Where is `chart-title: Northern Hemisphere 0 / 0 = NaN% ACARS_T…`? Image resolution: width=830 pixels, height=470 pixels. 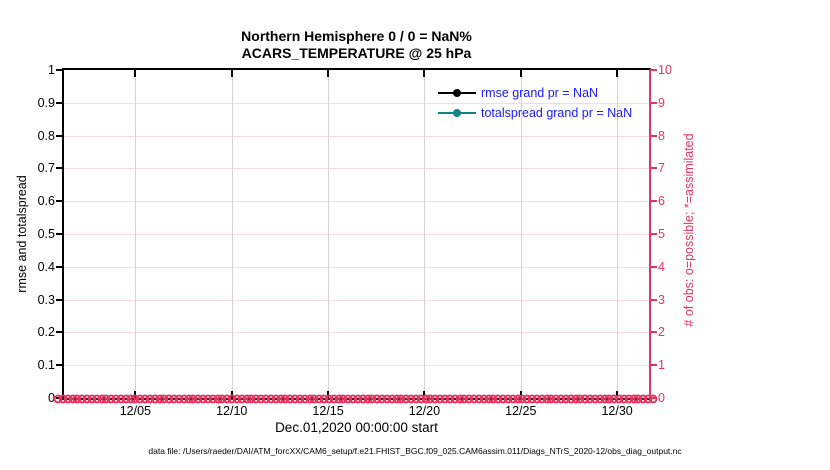
chart-title: Northern Hemisphere 0 / 0 = NaN% ACARS_T… is located at coordinates (356, 45).